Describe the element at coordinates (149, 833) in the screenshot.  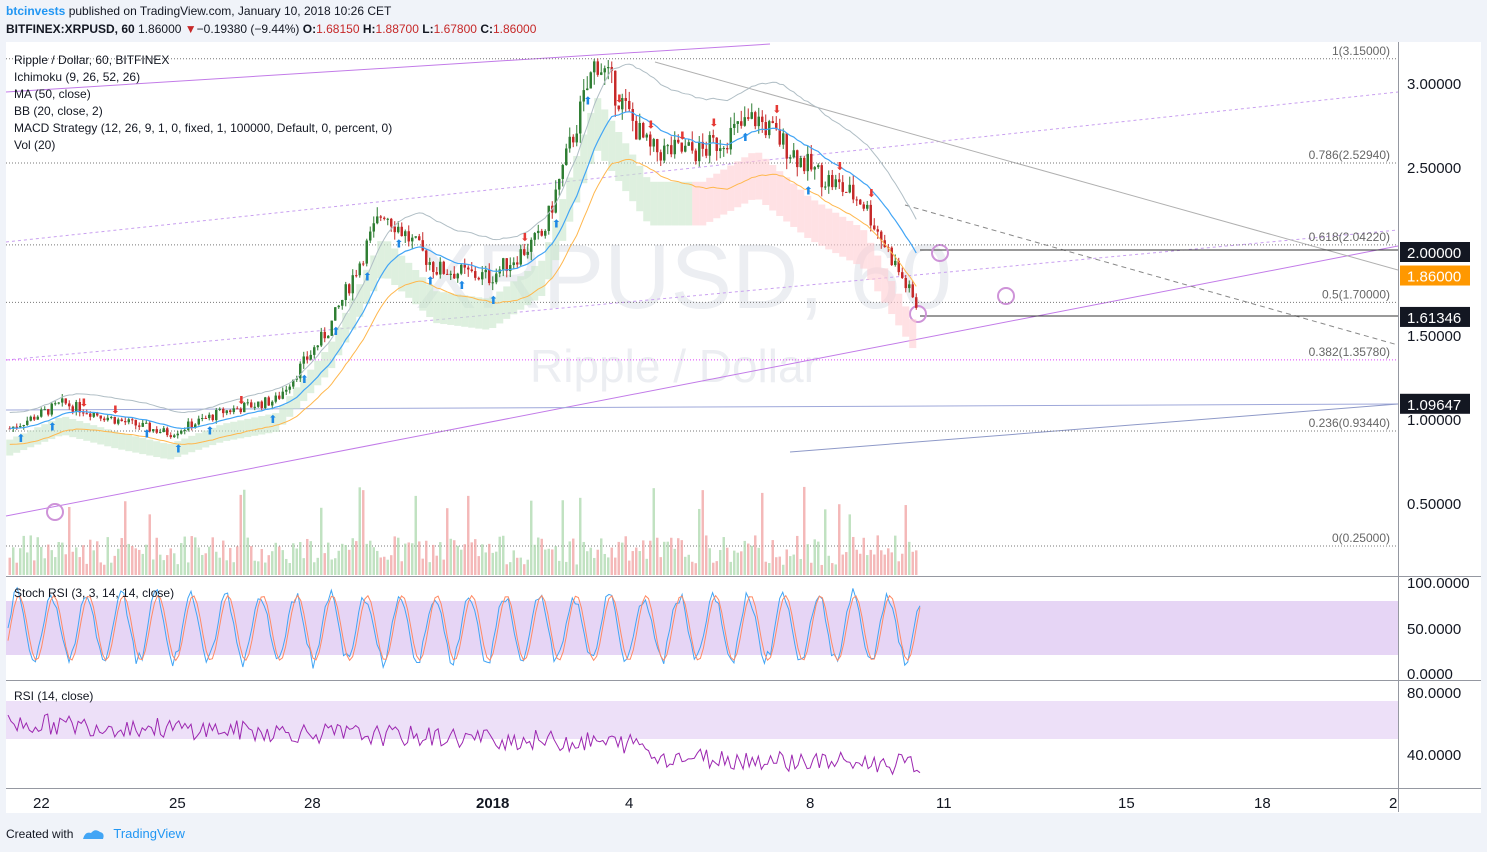
I see `tradingview-link: TradingView` at that location.